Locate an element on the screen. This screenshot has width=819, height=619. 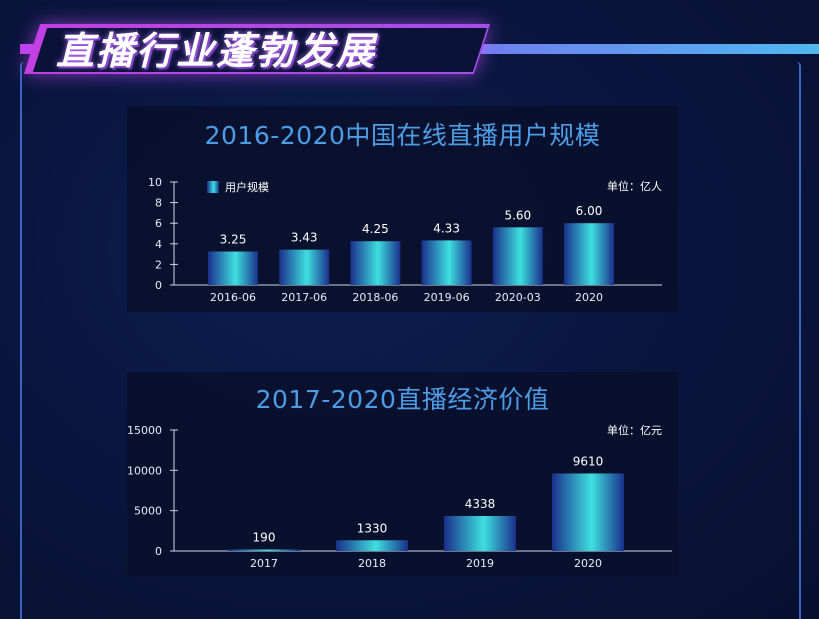
x-tick-label: 2019 is located at coordinates (480, 563).